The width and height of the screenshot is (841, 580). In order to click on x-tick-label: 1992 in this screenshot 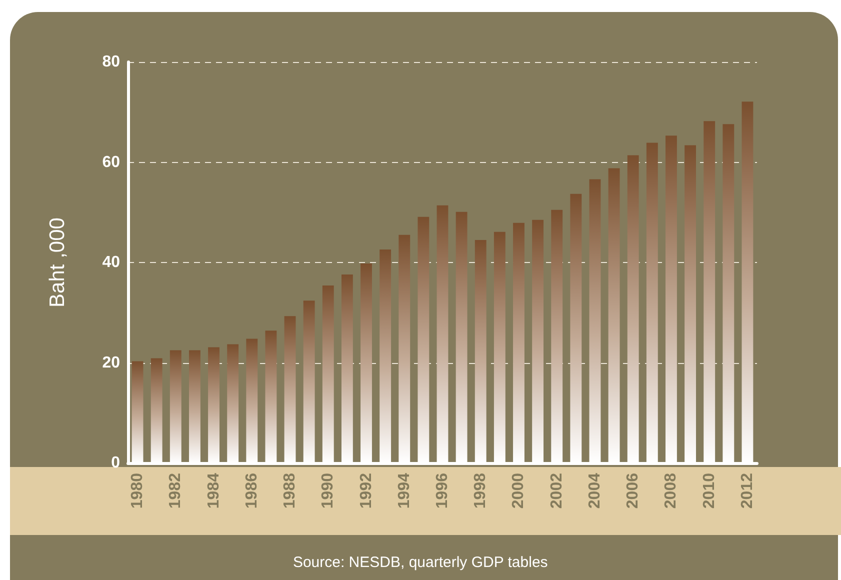, I will do `click(366, 490)`.